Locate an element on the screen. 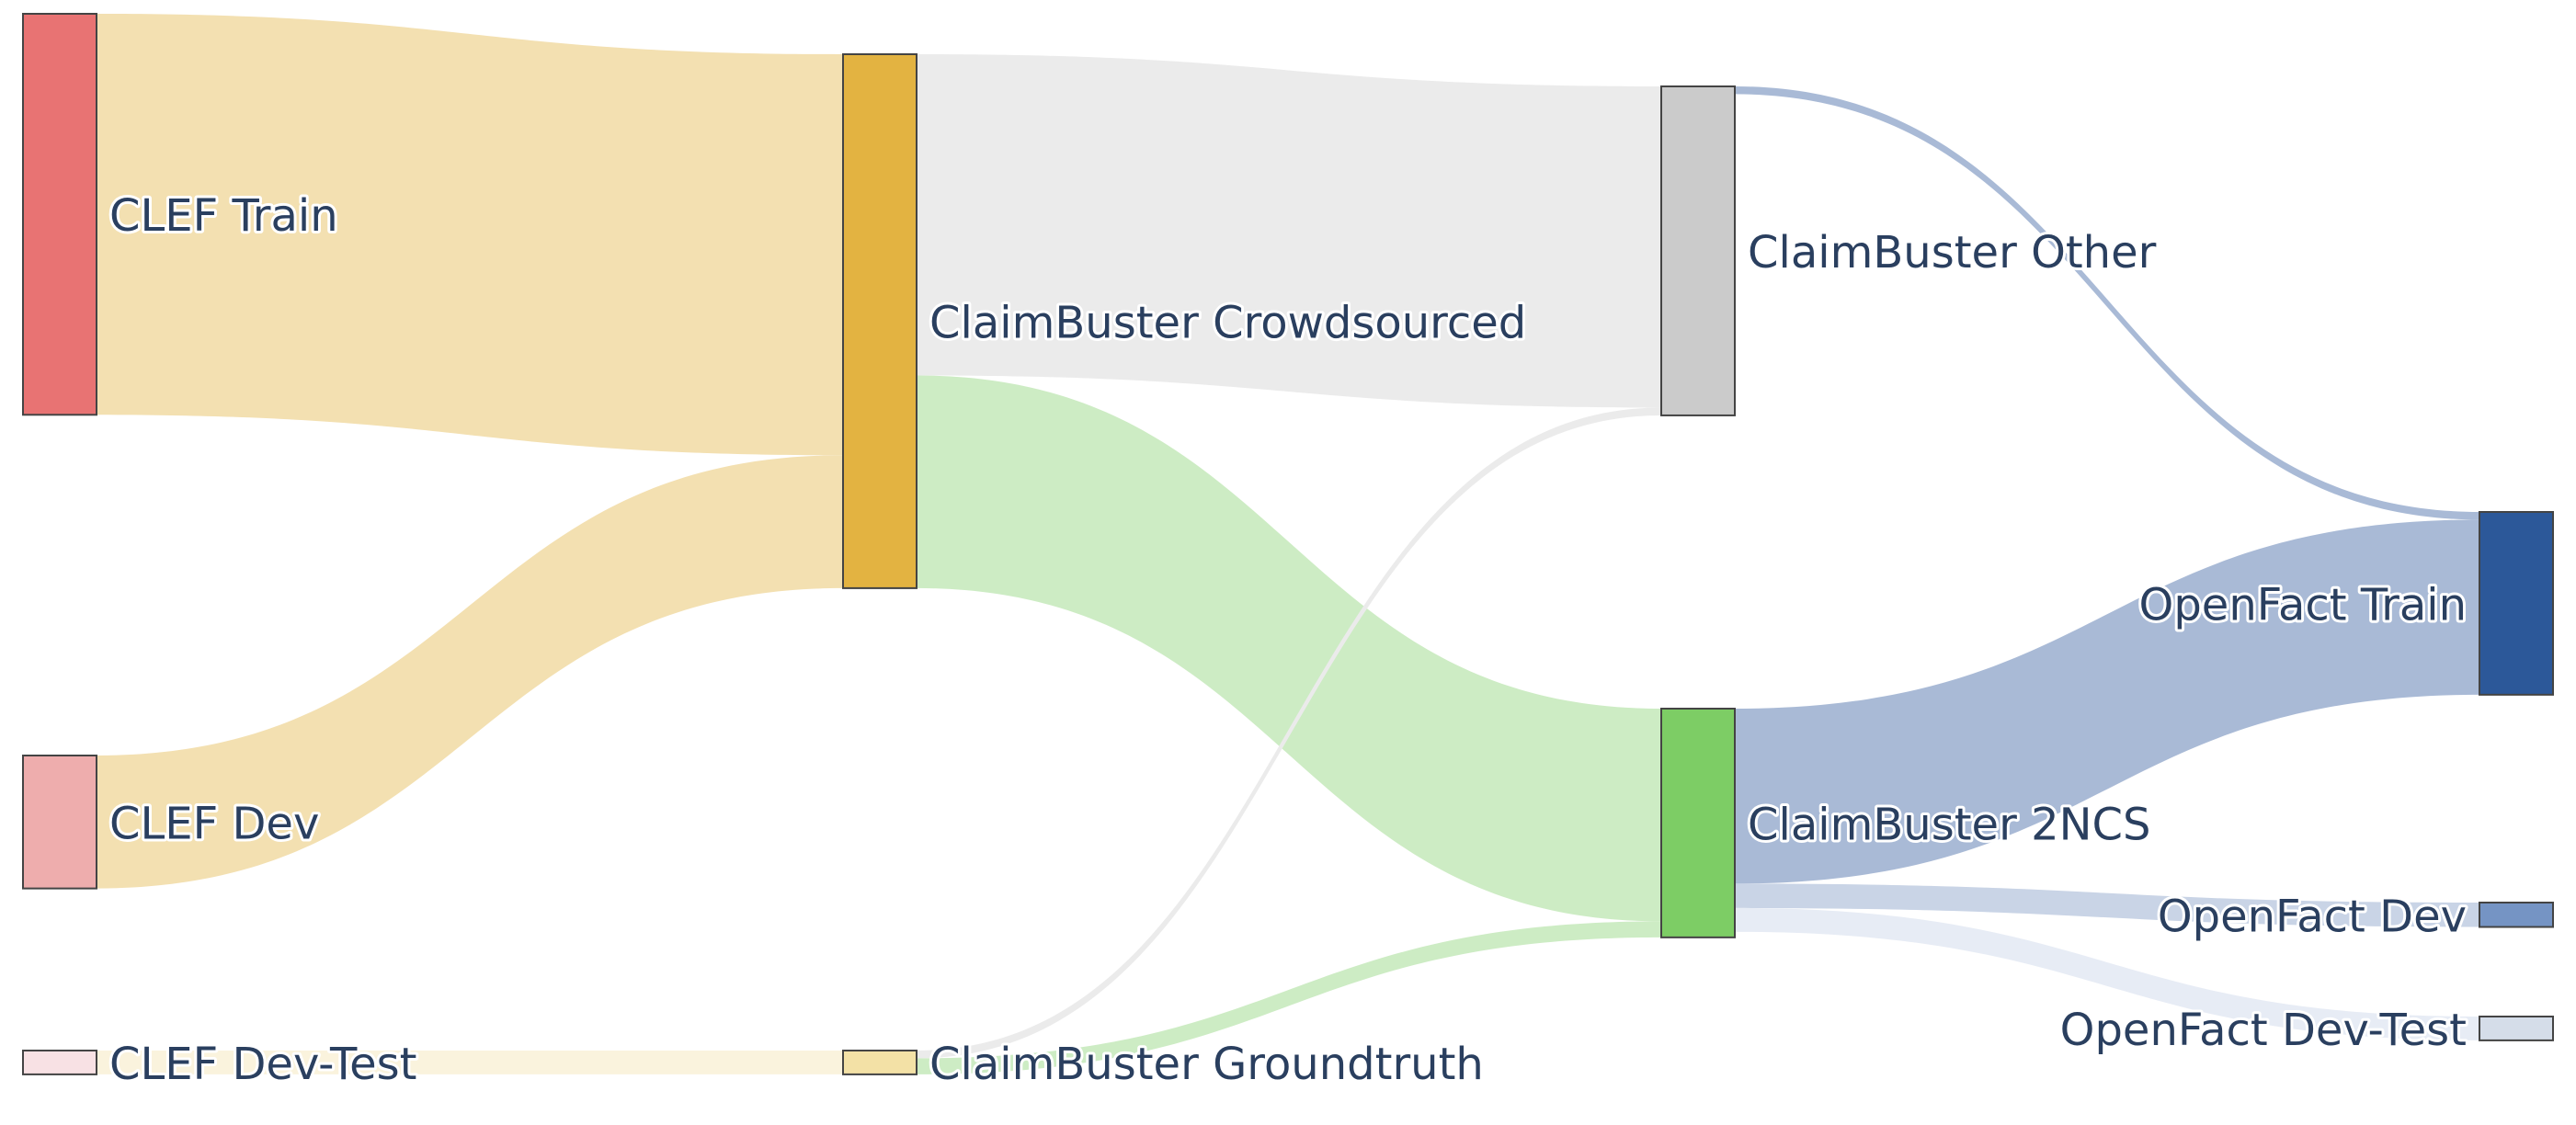 This screenshot has width=2576, height=1125. link-clef_train-to-cb_crowd is located at coordinates (470, 235).